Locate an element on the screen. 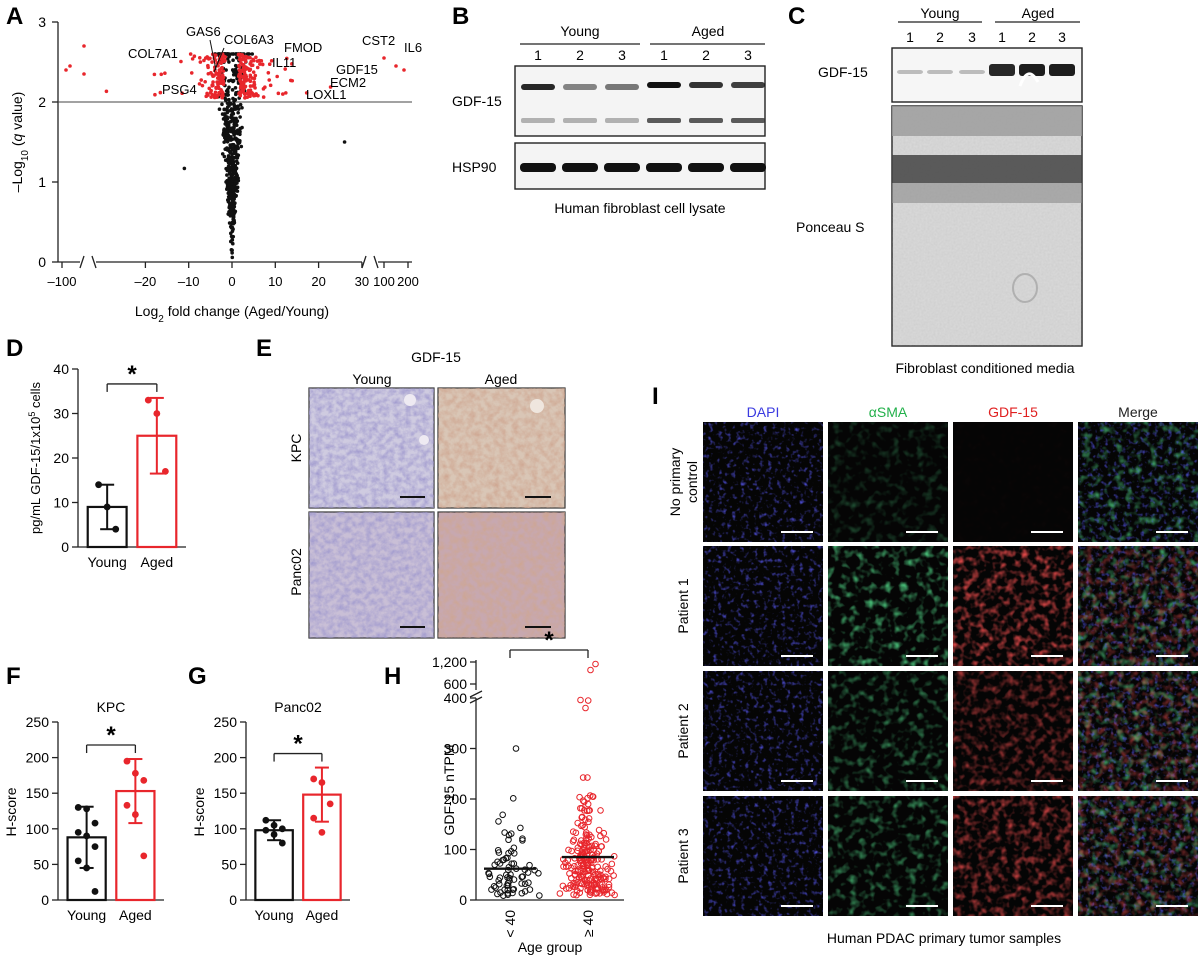 This screenshot has width=1200, height=959. if-merge-red is located at coordinates (1138, 731).